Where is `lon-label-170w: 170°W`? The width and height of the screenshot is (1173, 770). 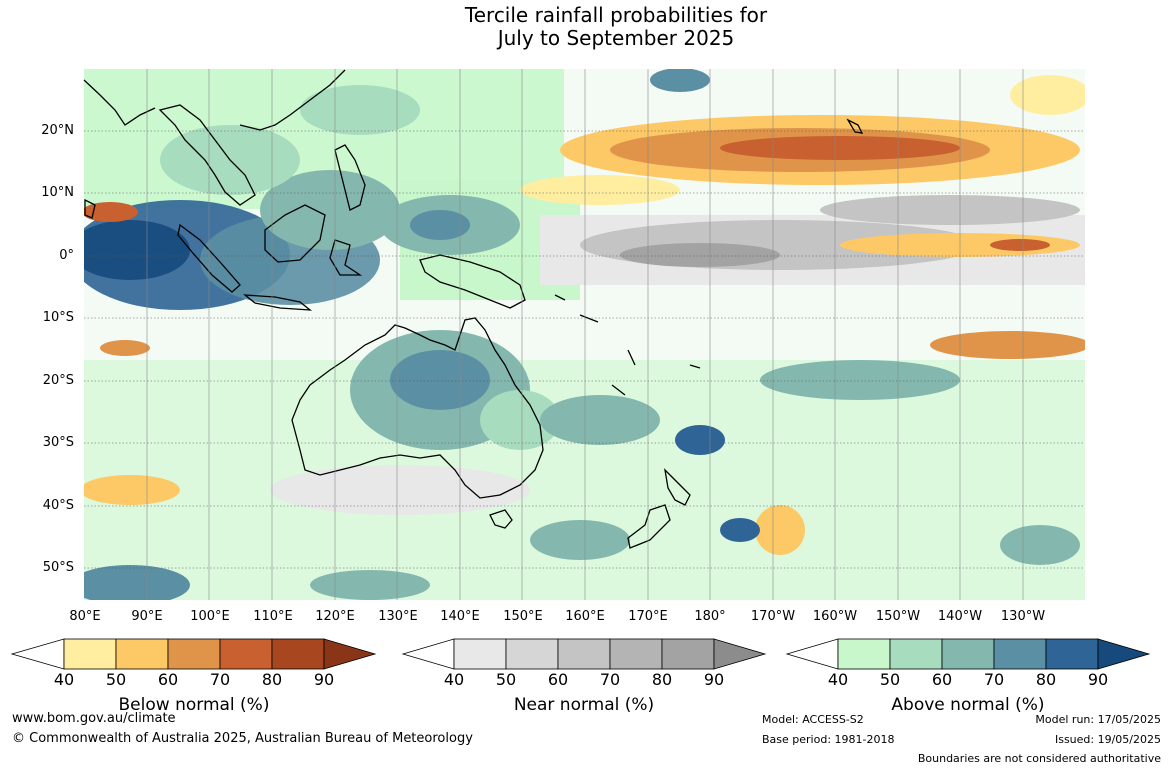 lon-label-170w: 170°W is located at coordinates (773, 616).